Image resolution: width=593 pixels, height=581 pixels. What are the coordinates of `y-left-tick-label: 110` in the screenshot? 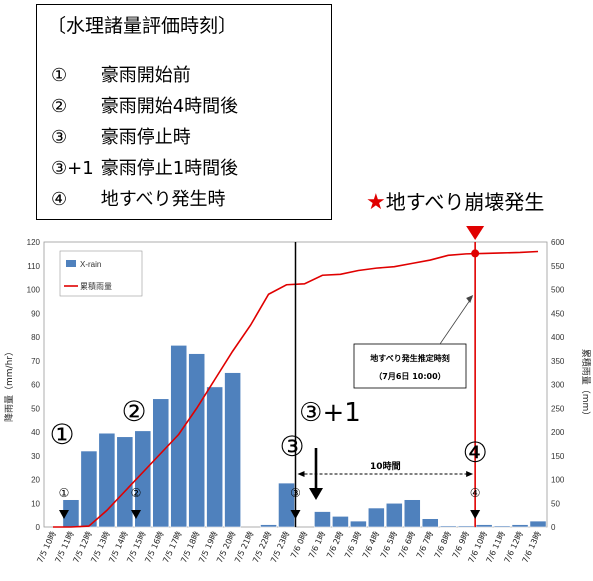 It's located at (33, 266).